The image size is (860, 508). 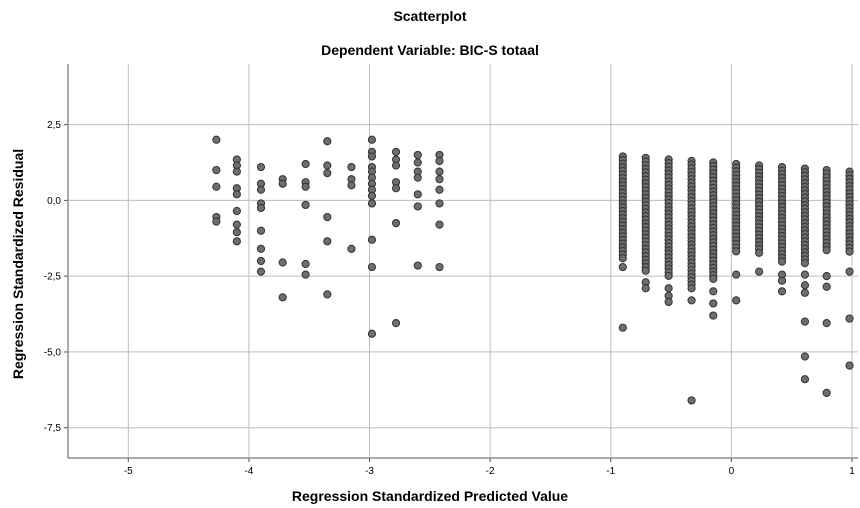 I want to click on x-tick-label: -2, so click(x=490, y=471).